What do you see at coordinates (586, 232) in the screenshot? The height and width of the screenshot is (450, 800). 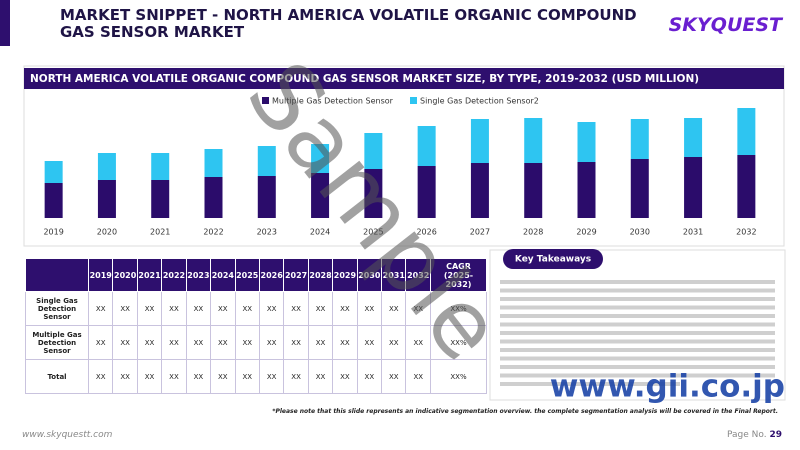 I see `x-tick-label: 2029` at bounding box center [586, 232].